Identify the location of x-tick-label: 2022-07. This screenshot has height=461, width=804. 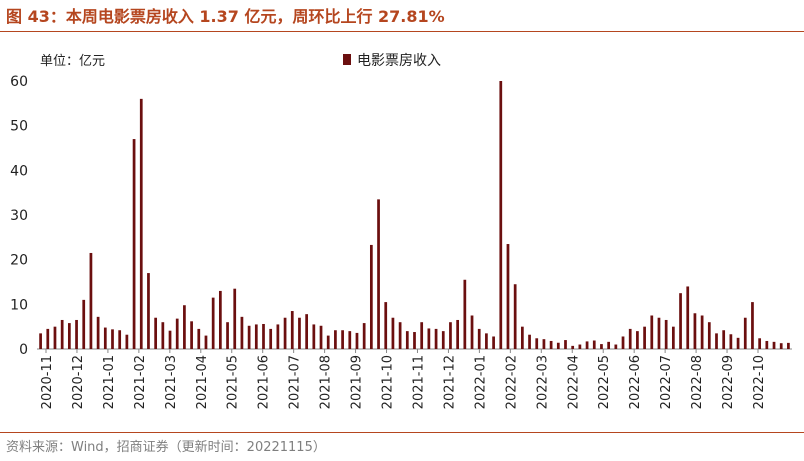
(666, 382).